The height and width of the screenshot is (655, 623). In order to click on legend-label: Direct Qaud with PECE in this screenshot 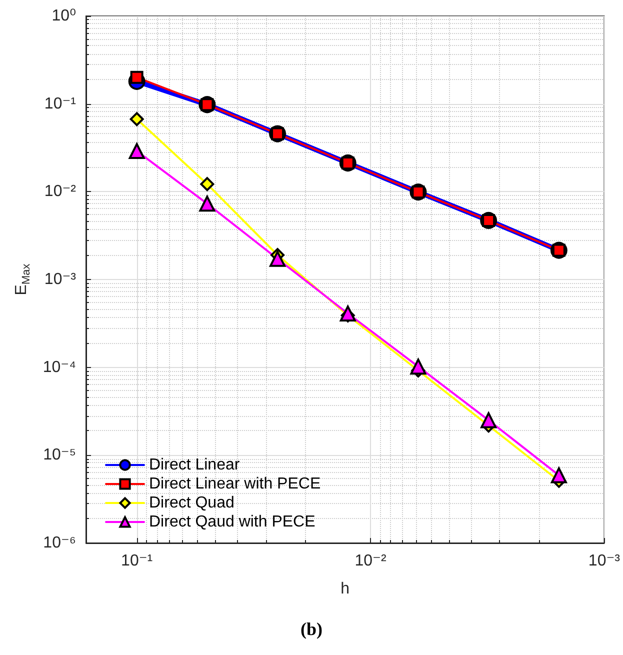, I will do `click(232, 522)`.